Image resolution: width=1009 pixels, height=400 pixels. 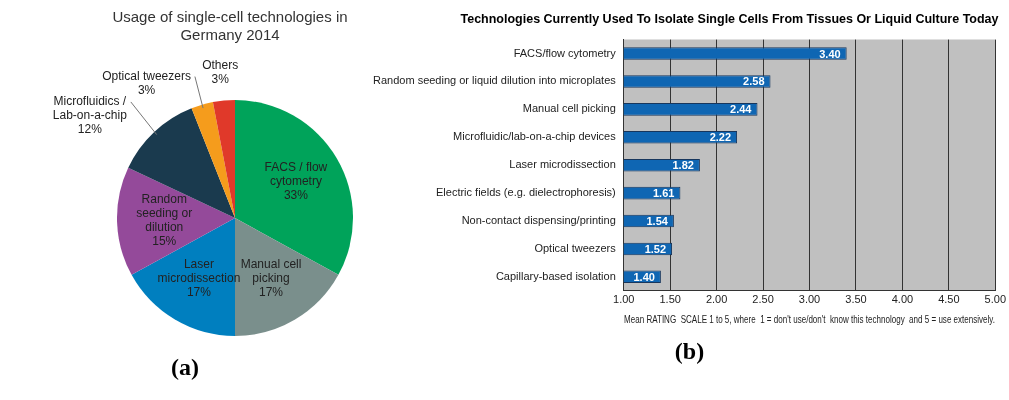 What do you see at coordinates (565, 52) in the screenshot?
I see `y-tick-label: FACS/flow cytometry` at bounding box center [565, 52].